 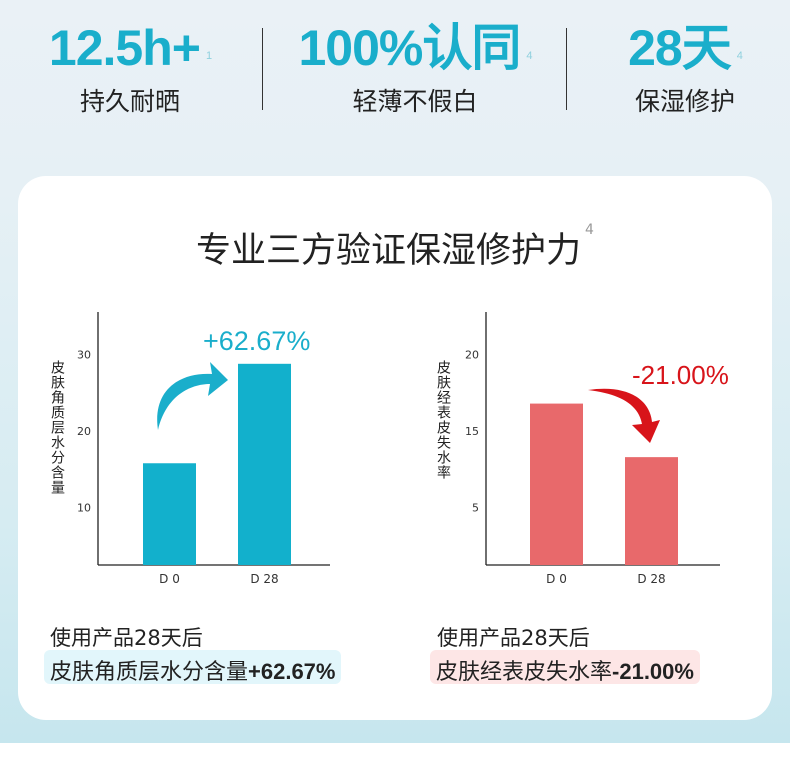 What do you see at coordinates (443, 420) in the screenshot?
I see `y-axis-label: 皮肤经表皮失水率` at bounding box center [443, 420].